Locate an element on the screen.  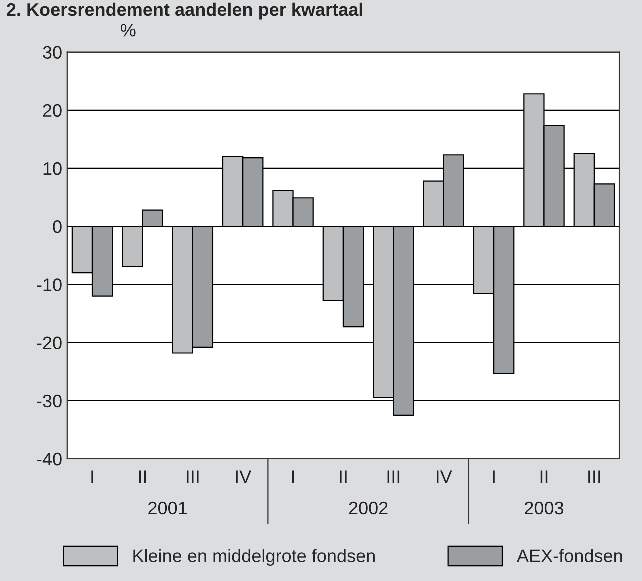
y-tick-label: 30 is located at coordinates (52, 53).